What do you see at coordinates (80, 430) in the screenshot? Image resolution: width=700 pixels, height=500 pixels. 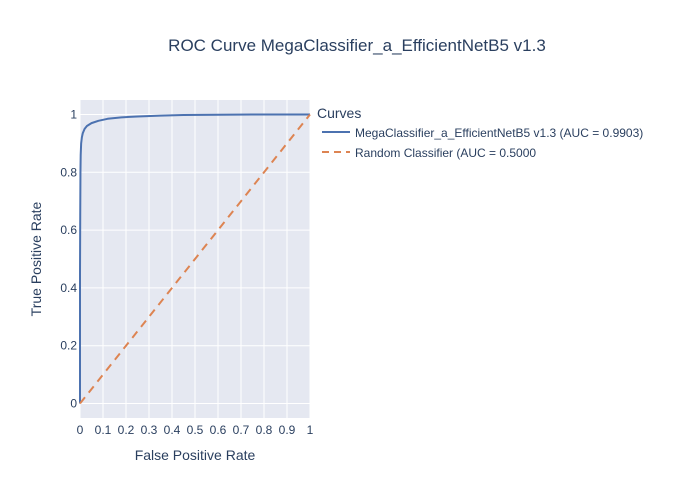 I see `x-tick-label: 0` at bounding box center [80, 430].